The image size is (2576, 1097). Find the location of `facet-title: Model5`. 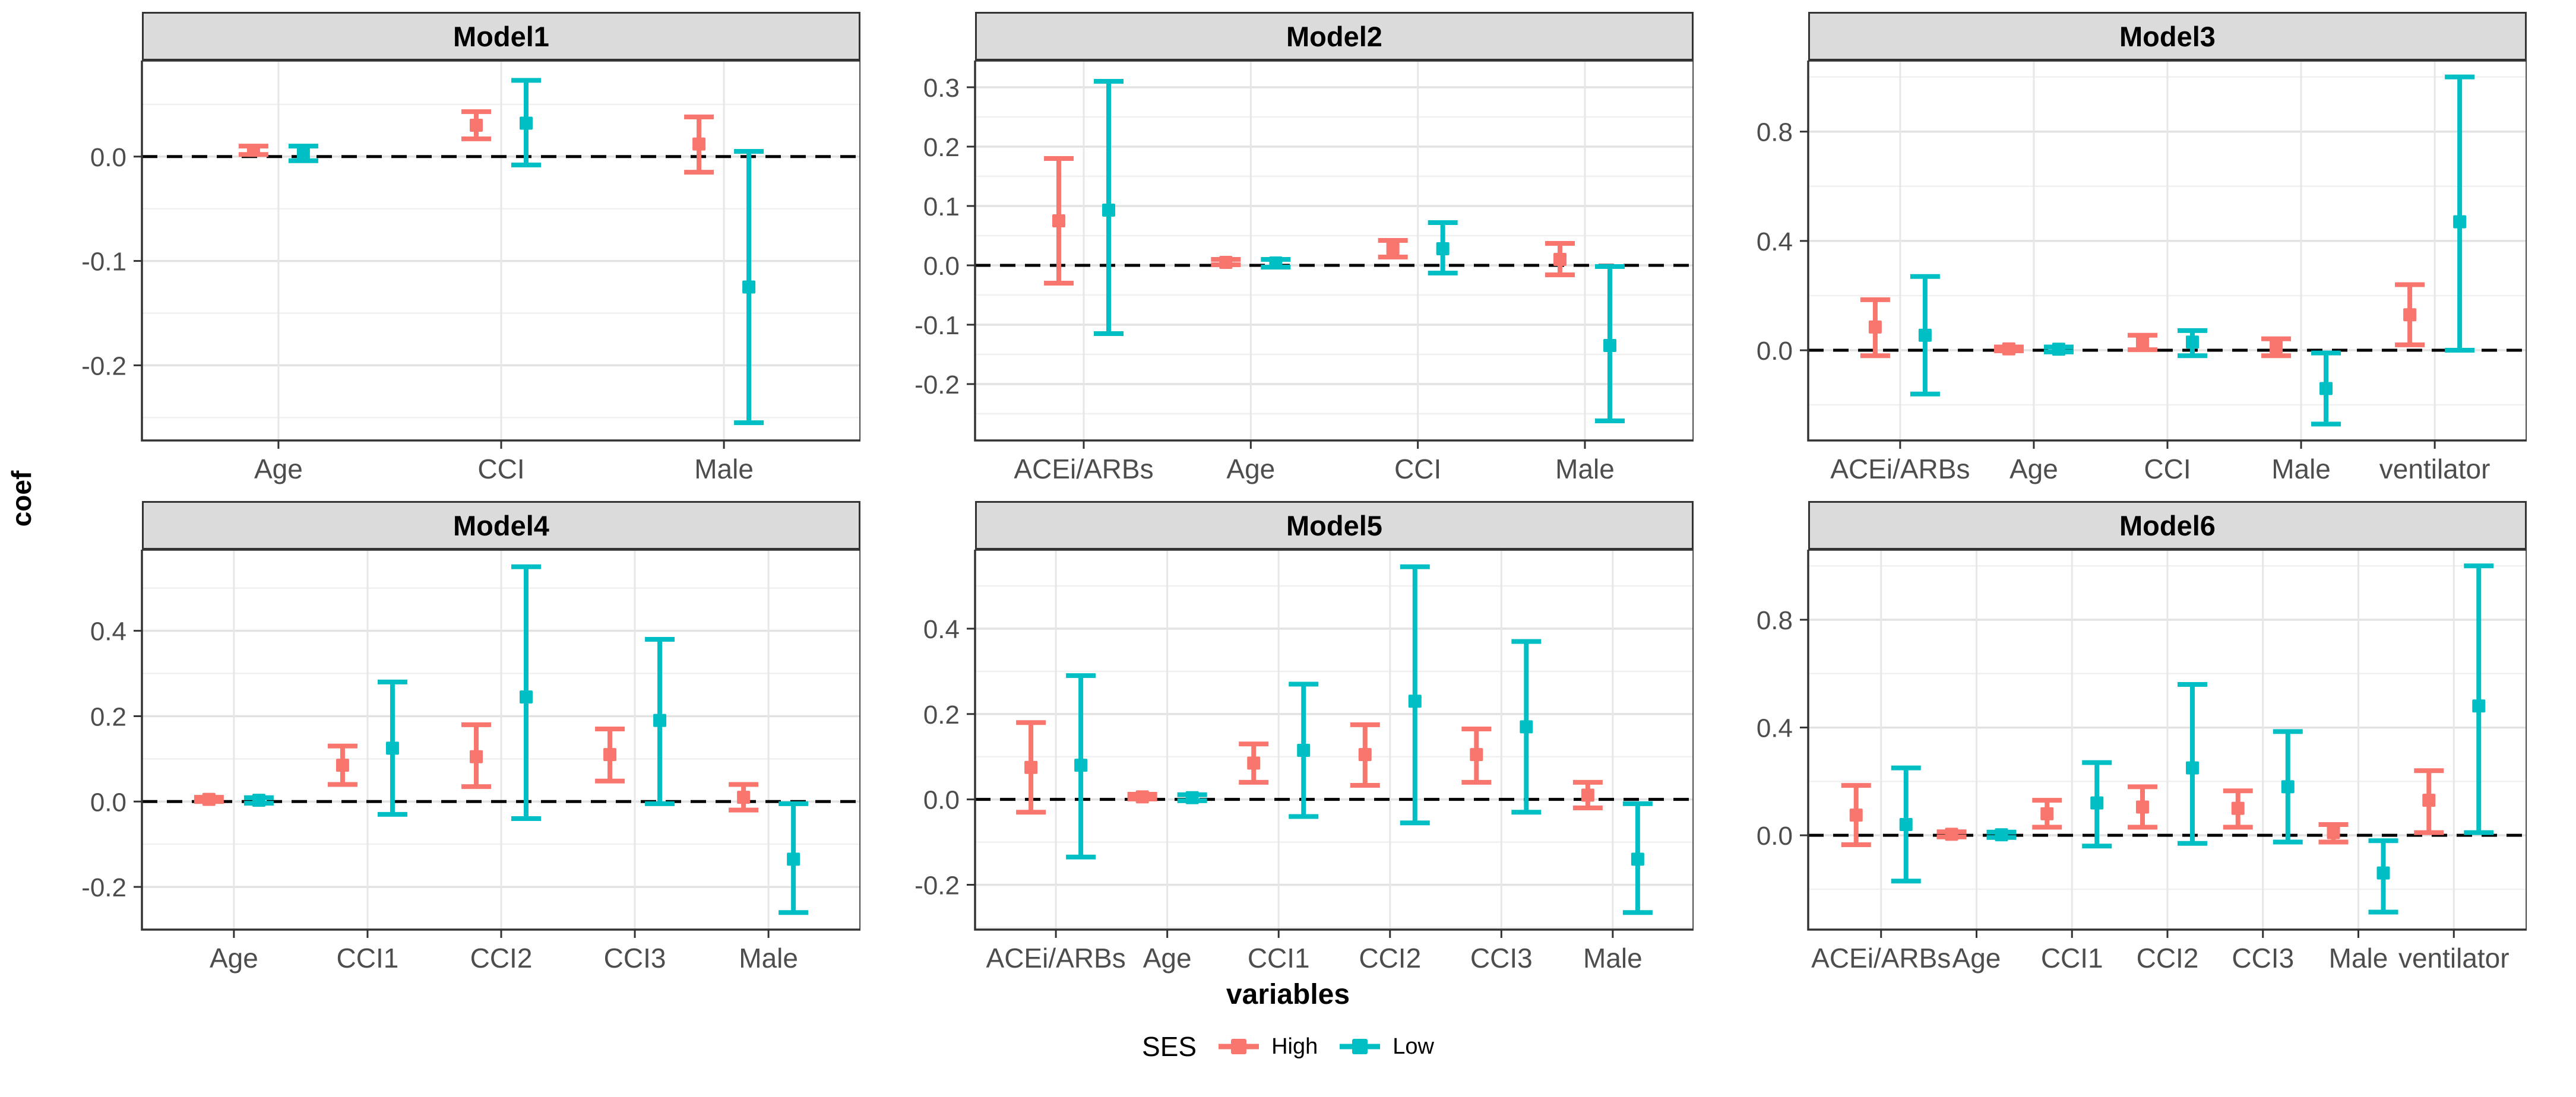

facet-title: Model5 is located at coordinates (1334, 525).